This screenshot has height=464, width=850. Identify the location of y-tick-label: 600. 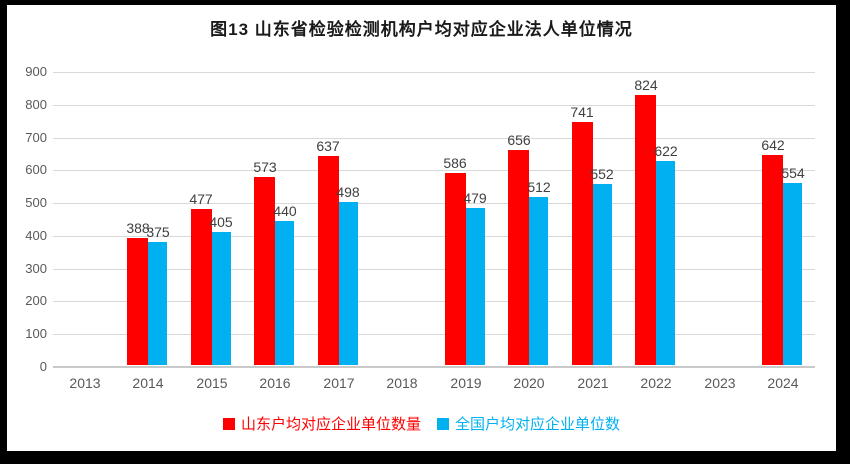
(36, 169).